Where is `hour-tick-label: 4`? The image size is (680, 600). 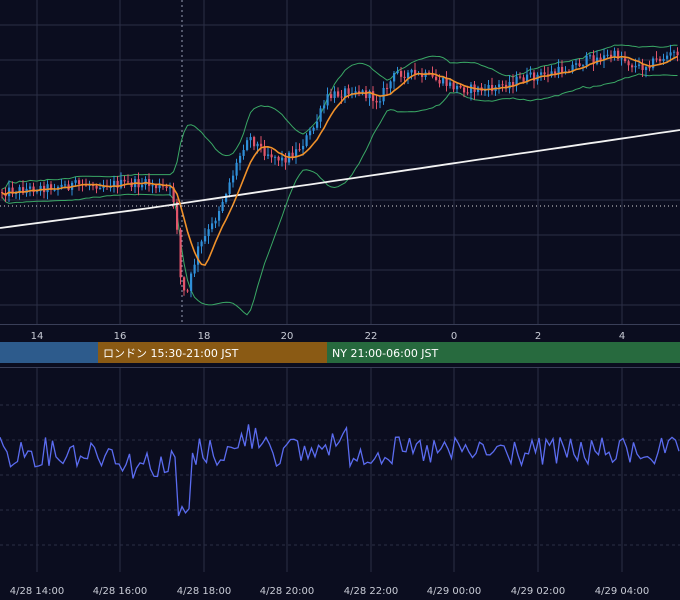
hour-tick-label: 4 is located at coordinates (622, 336).